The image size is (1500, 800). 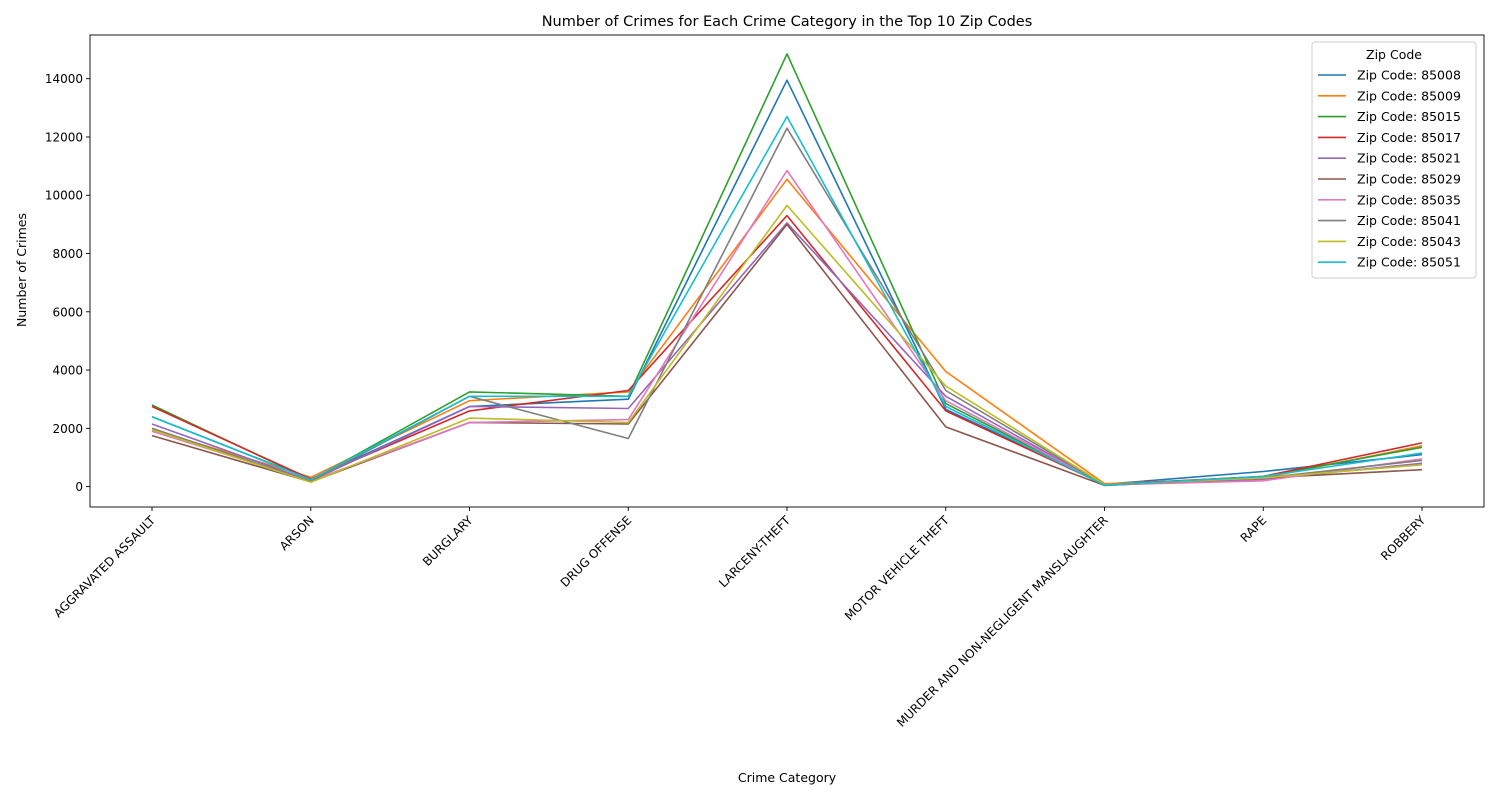 What do you see at coordinates (64, 196) in the screenshot?
I see `y-tick-label: 10000` at bounding box center [64, 196].